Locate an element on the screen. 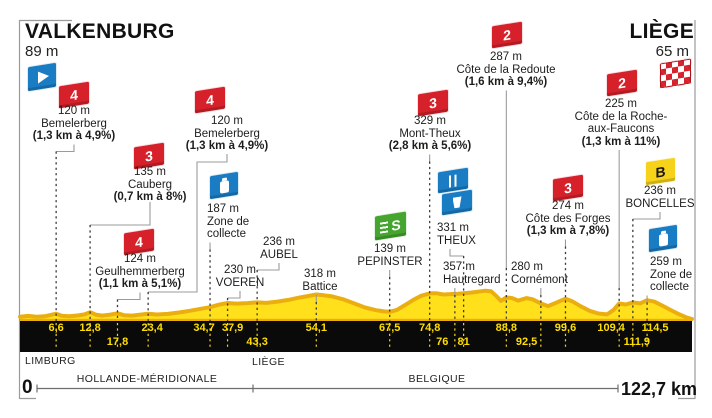 Image resolution: width=712 pixels, height=418 pixels. town-hautregard-label: 357 m Hautregard is located at coordinates (472, 273).